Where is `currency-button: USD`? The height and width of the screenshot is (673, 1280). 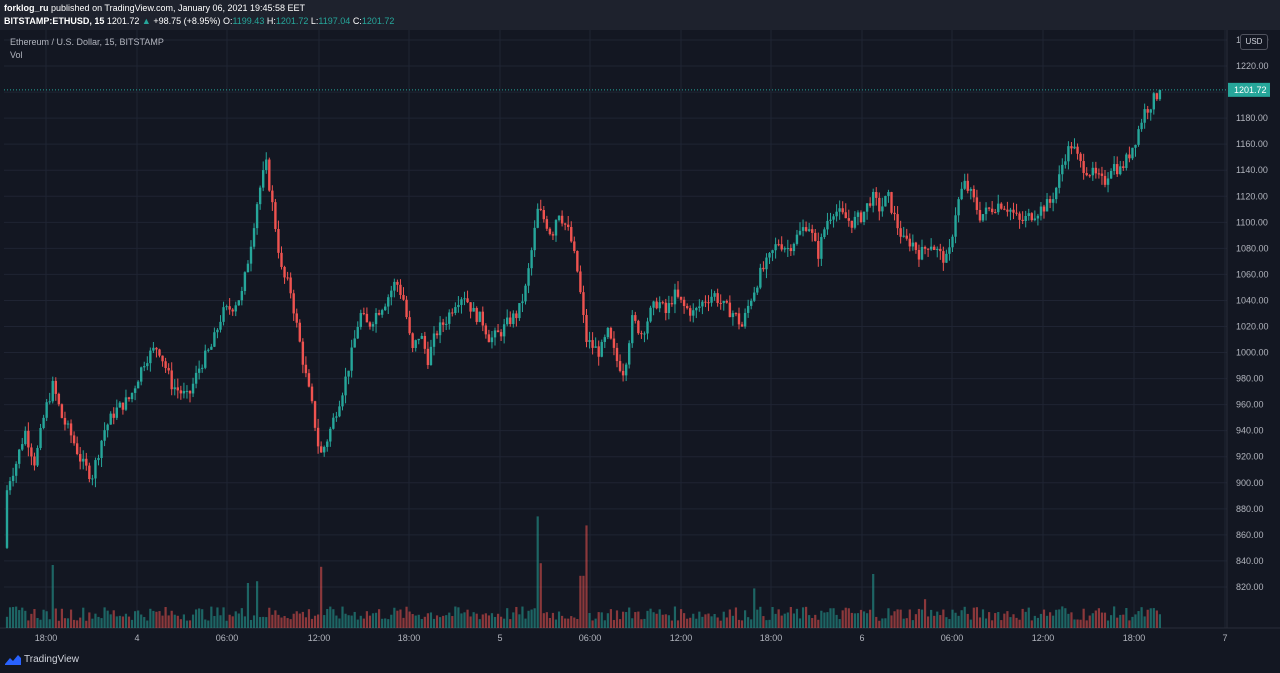
currency-button: USD is located at coordinates (1254, 42).